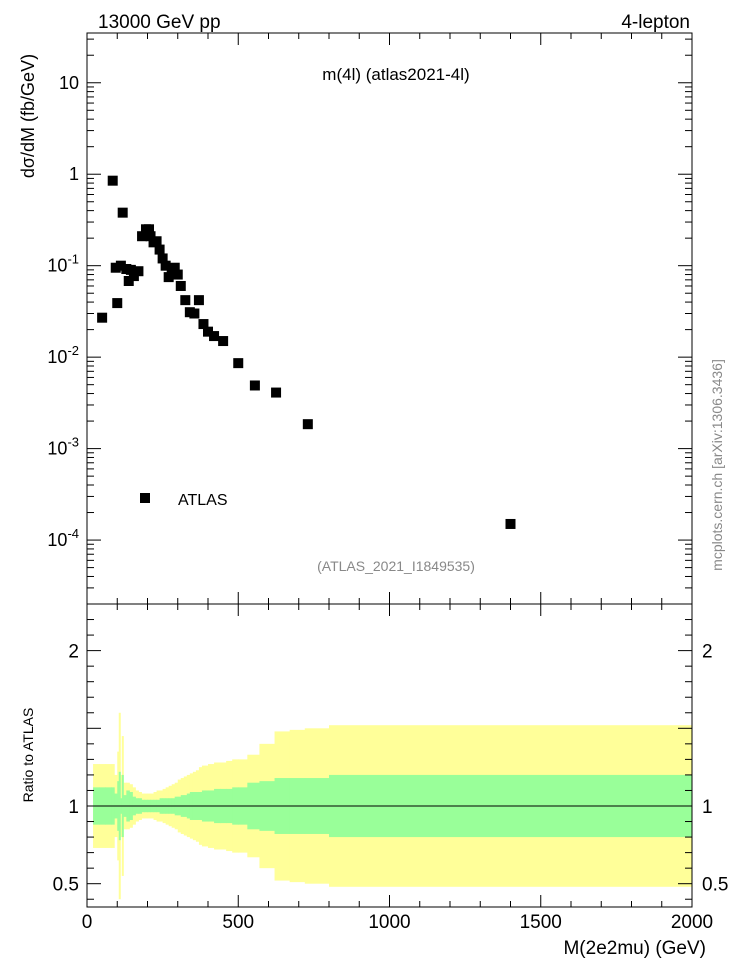 This screenshot has width=746, height=972. What do you see at coordinates (396, 566) in the screenshot?
I see `plot-subtitle: (ATLAS_2021_I1849535)` at bounding box center [396, 566].